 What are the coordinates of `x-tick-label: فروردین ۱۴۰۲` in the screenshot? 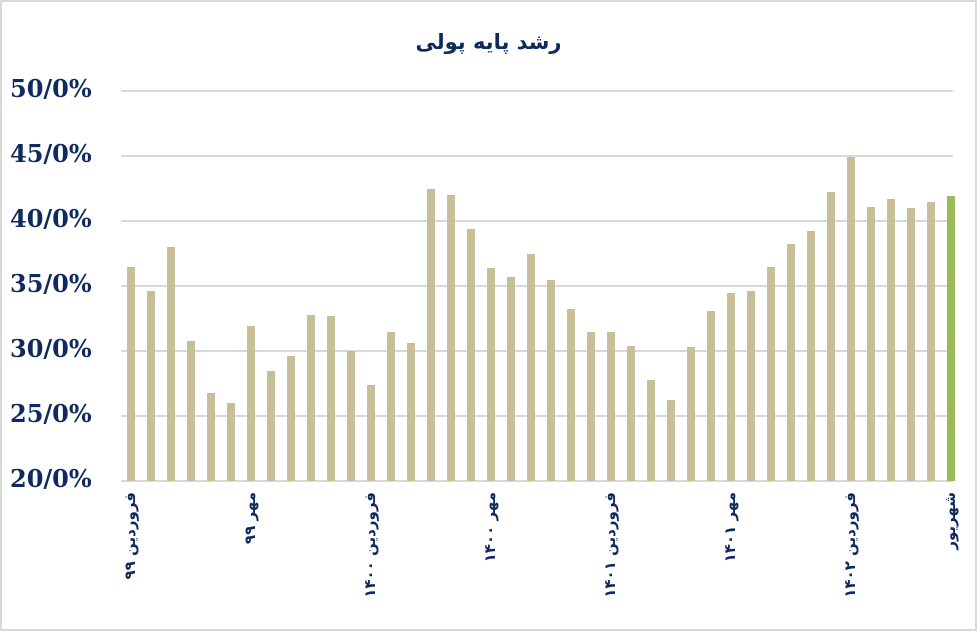 It's located at (850, 545).